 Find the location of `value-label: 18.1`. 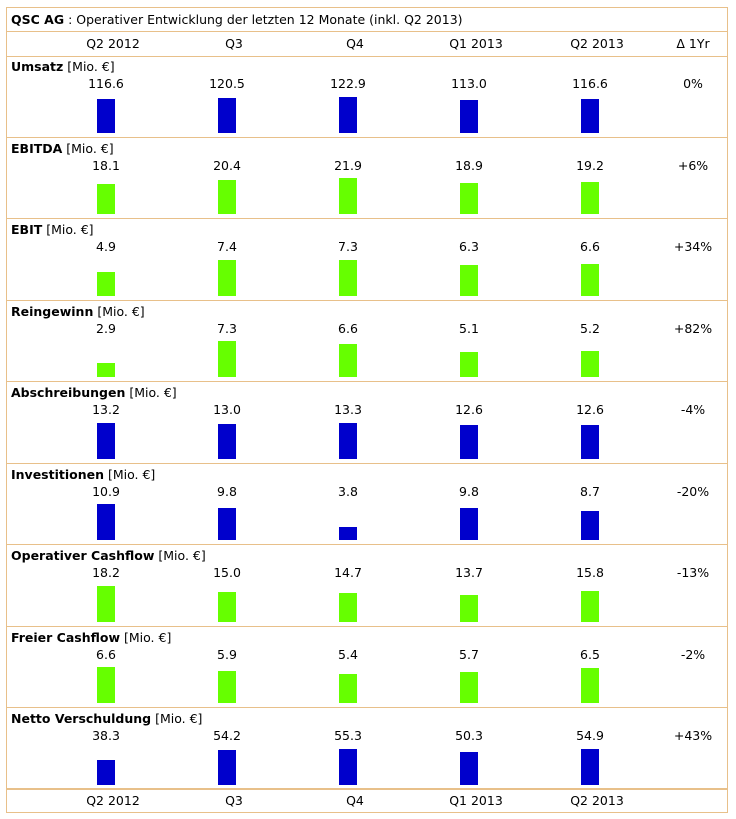

value-label: 18.1 is located at coordinates (106, 165).